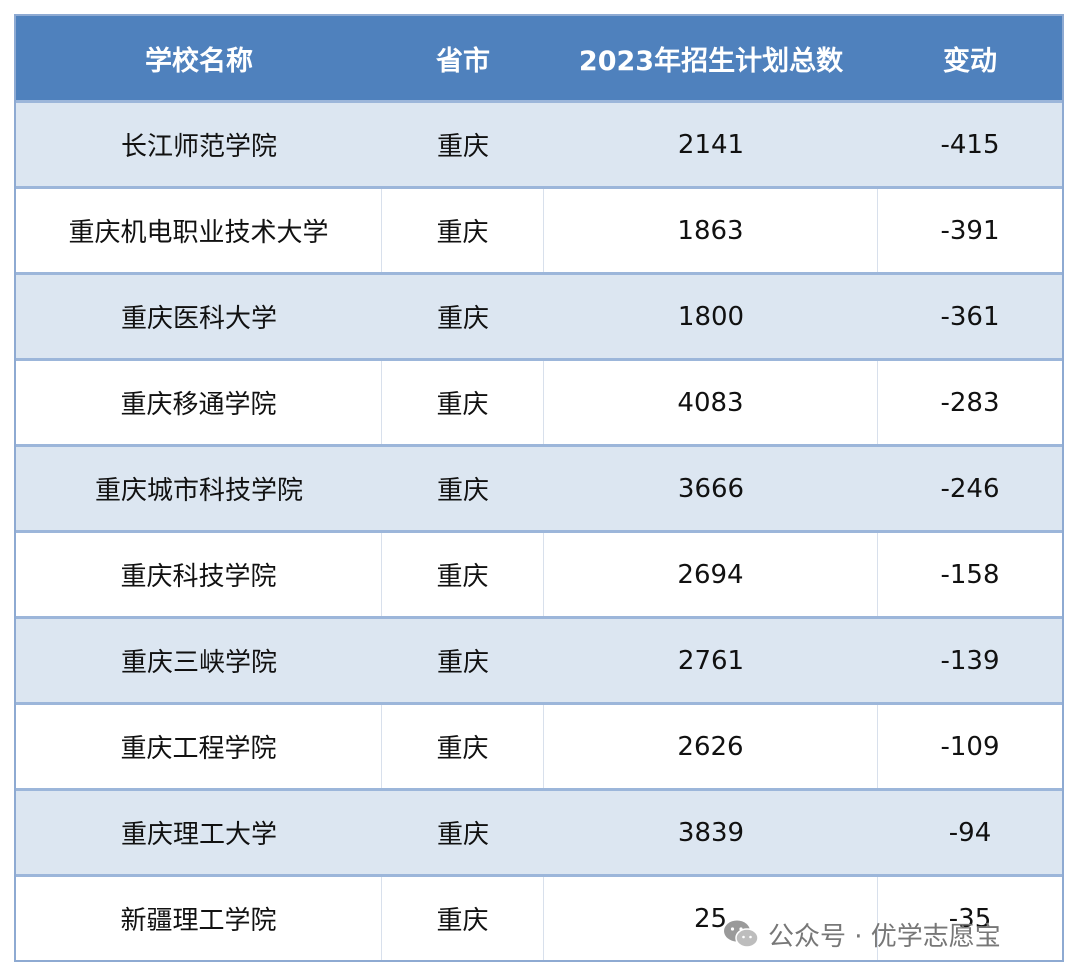  What do you see at coordinates (539, 143) in the screenshot?
I see `table-row: 长江师范学院 重庆 2141 -415` at bounding box center [539, 143].